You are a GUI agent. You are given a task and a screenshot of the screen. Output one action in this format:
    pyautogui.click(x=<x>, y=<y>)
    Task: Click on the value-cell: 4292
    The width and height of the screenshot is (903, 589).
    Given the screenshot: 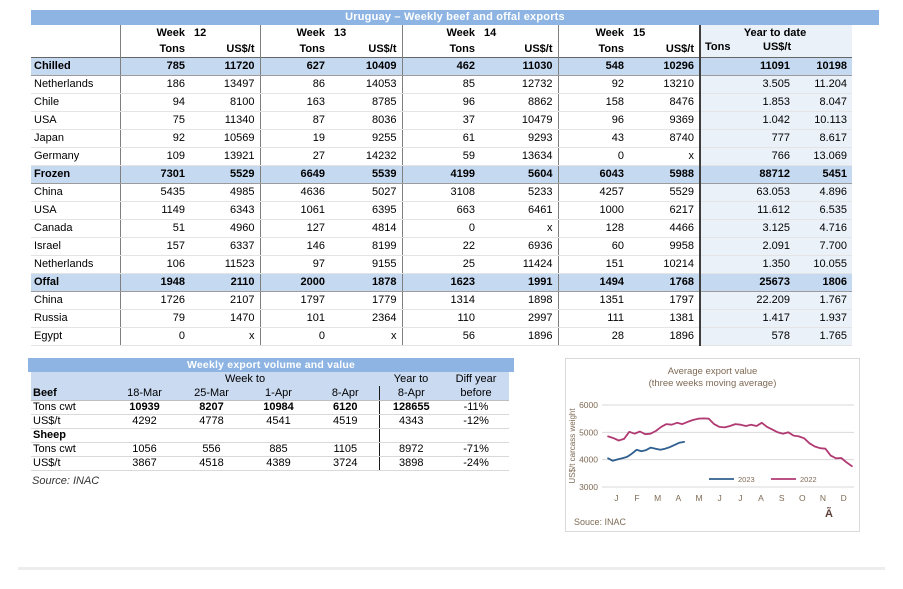 What is the action you would take?
    pyautogui.click(x=144, y=421)
    